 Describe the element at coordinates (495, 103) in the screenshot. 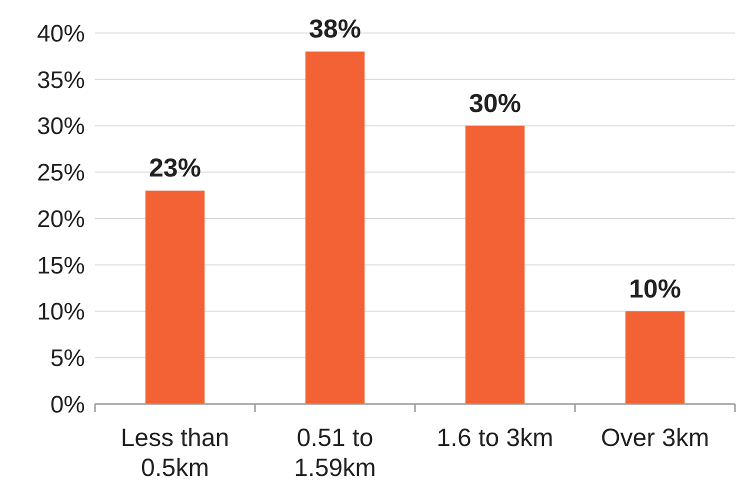

I see `data-label: 30%` at that location.